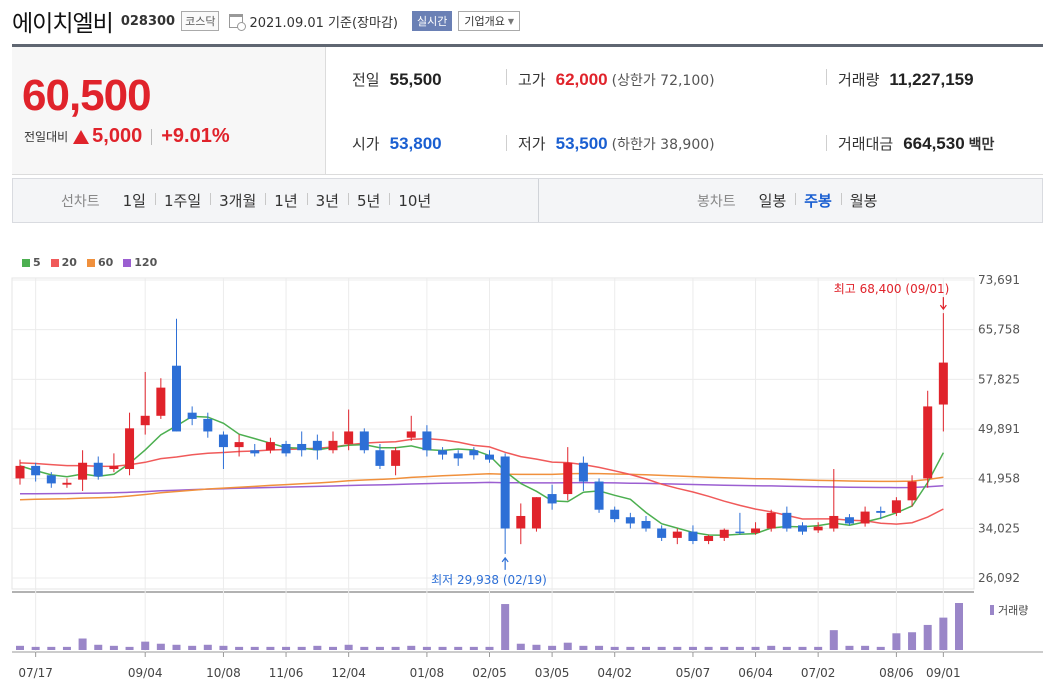 Image resolution: width=1043 pixels, height=694 pixels. What do you see at coordinates (1013, 610) in the screenshot?
I see `volume-legend-label: 거래량` at bounding box center [1013, 610].